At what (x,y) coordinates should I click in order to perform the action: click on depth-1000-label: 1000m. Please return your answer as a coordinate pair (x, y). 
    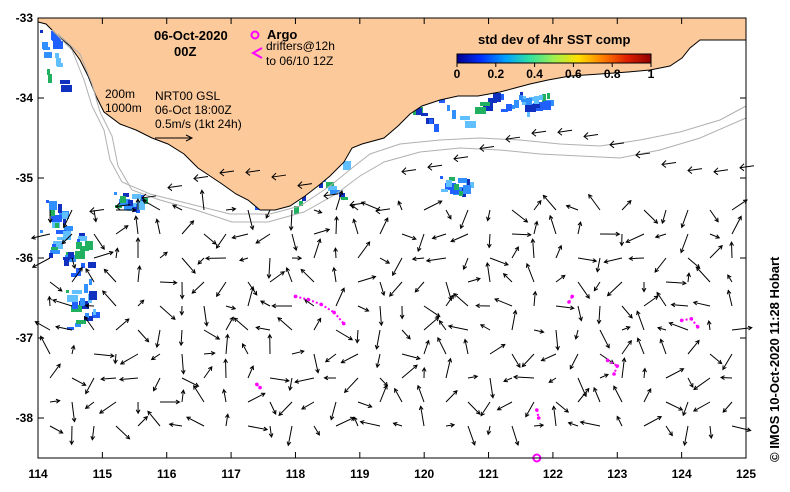
    Looking at the image, I should click on (123, 108).